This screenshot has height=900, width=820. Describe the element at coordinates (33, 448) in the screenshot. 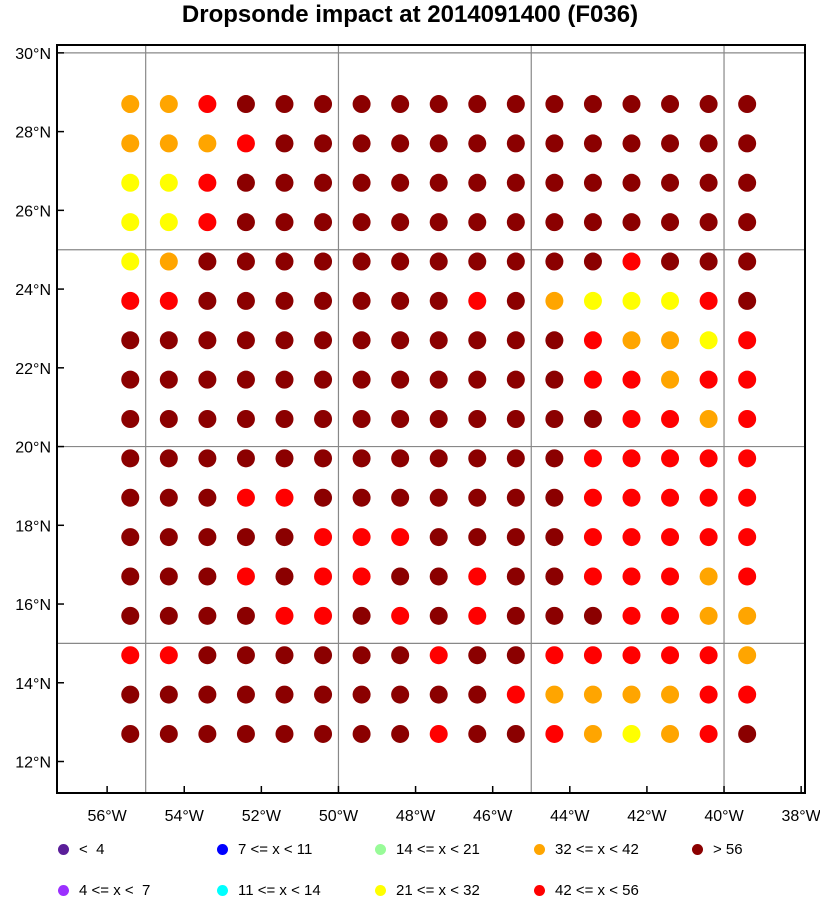

I see `y-tick-label: 20°N` at that location.